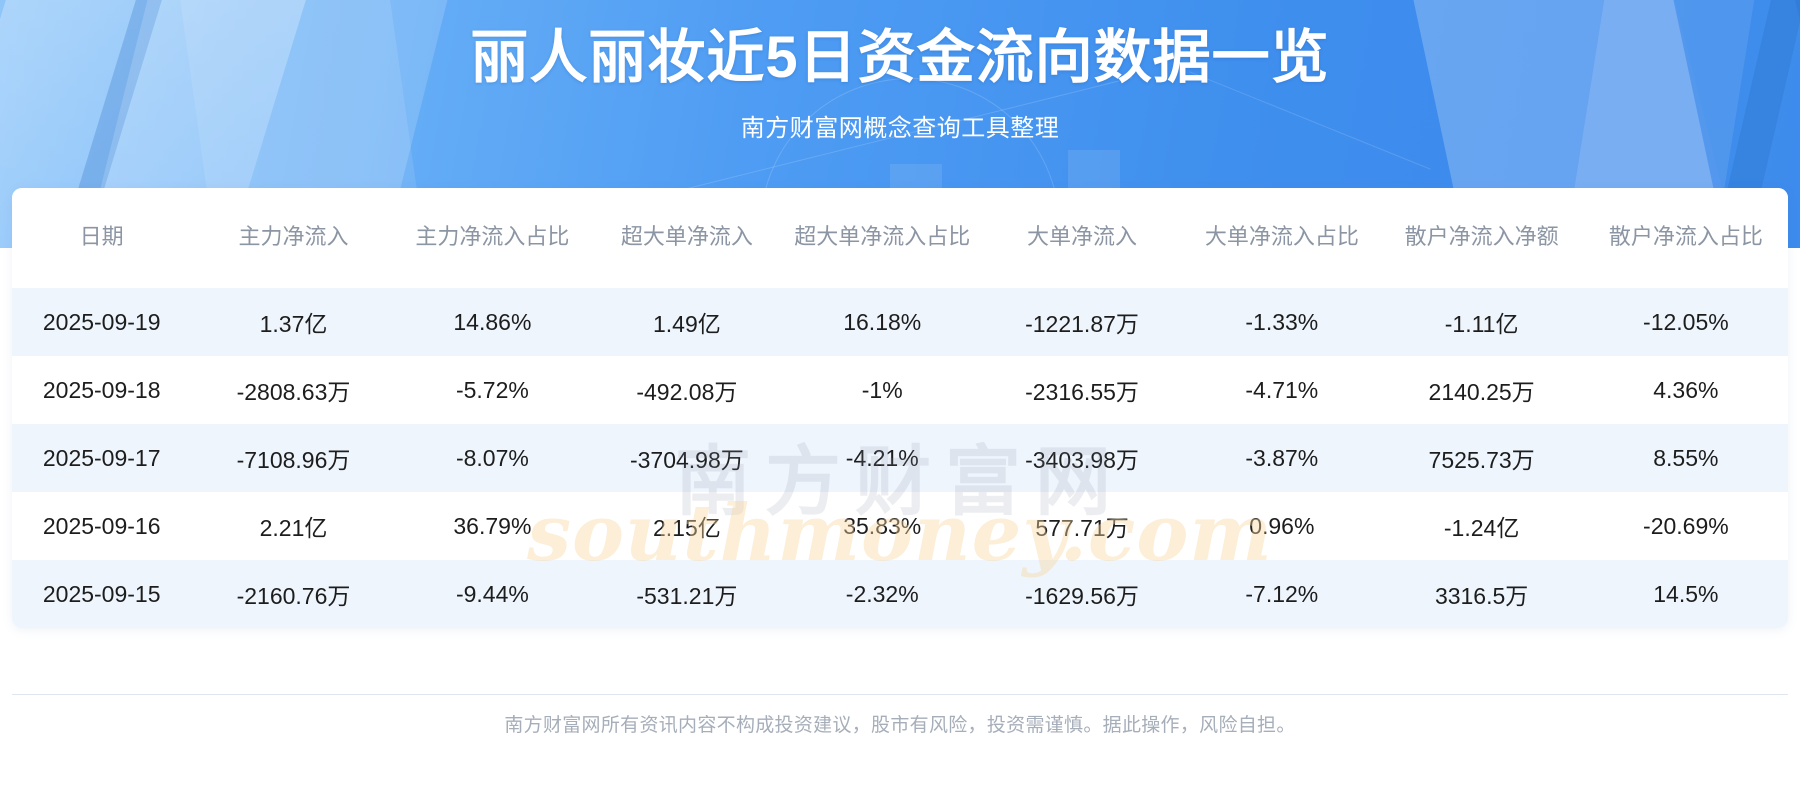 The height and width of the screenshot is (800, 1800). I want to click on cell-main-pct: 14.86%, so click(492, 322).